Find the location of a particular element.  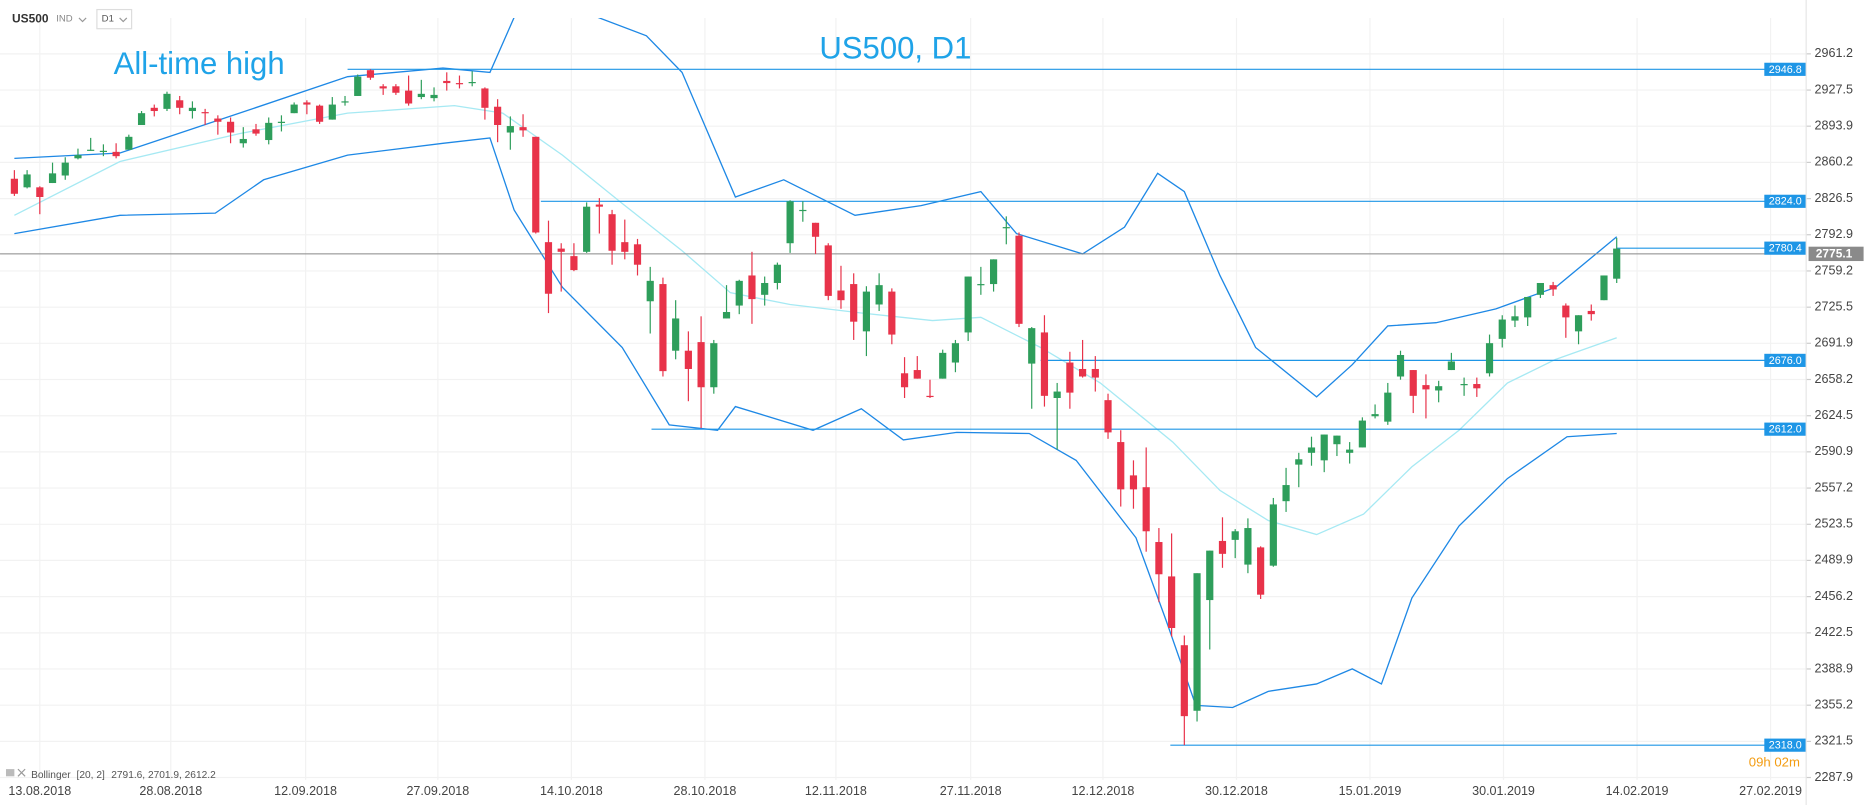

x-tick-label: 12.12.2018 is located at coordinates (1103, 791).